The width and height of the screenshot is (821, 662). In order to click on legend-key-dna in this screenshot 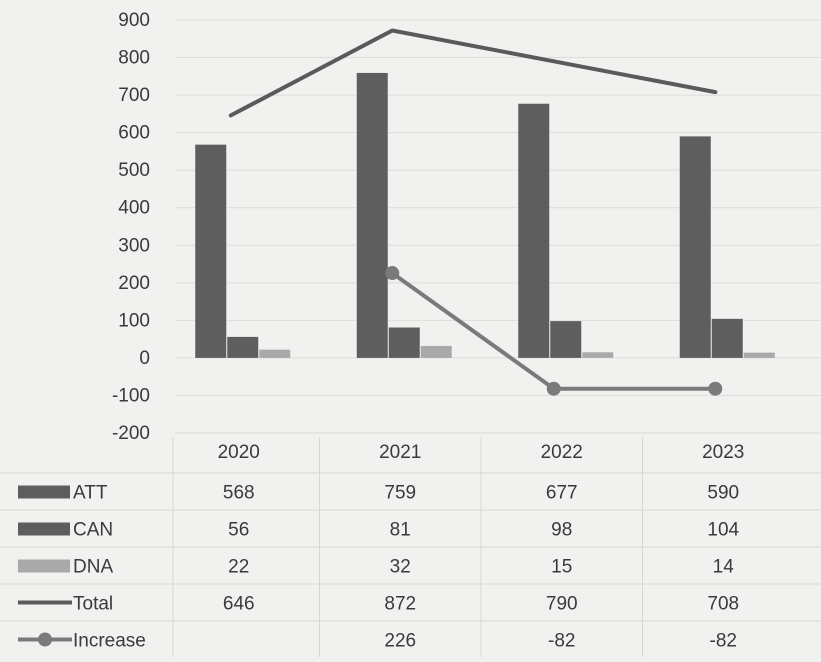, I will do `click(44, 566)`.